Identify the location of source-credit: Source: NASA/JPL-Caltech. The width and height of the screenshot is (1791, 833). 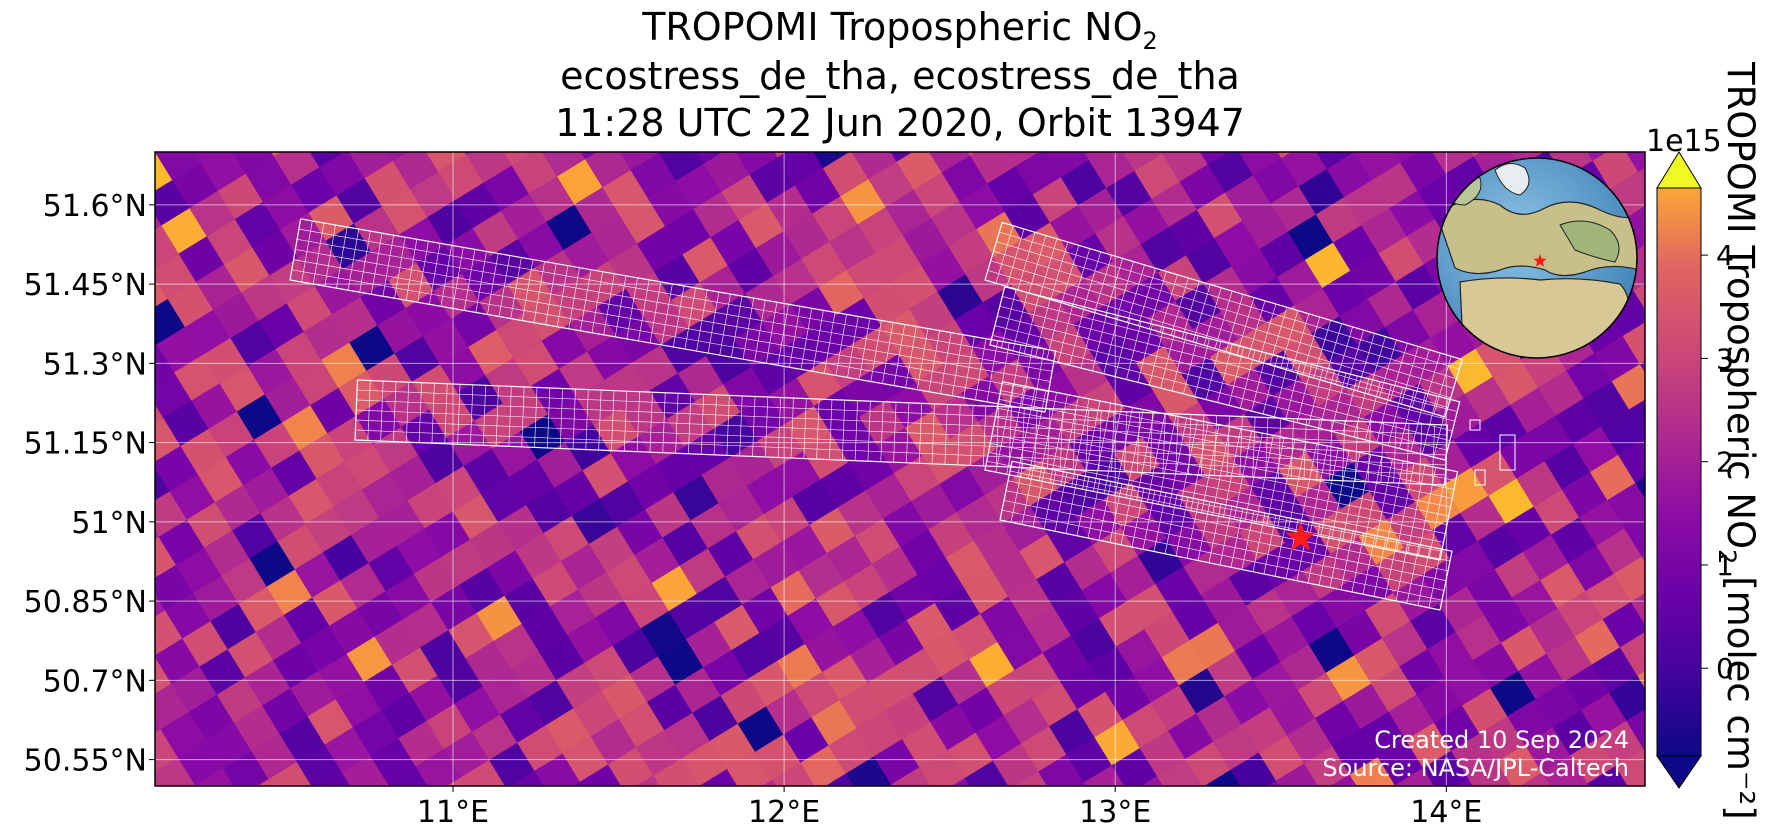
(1475, 768).